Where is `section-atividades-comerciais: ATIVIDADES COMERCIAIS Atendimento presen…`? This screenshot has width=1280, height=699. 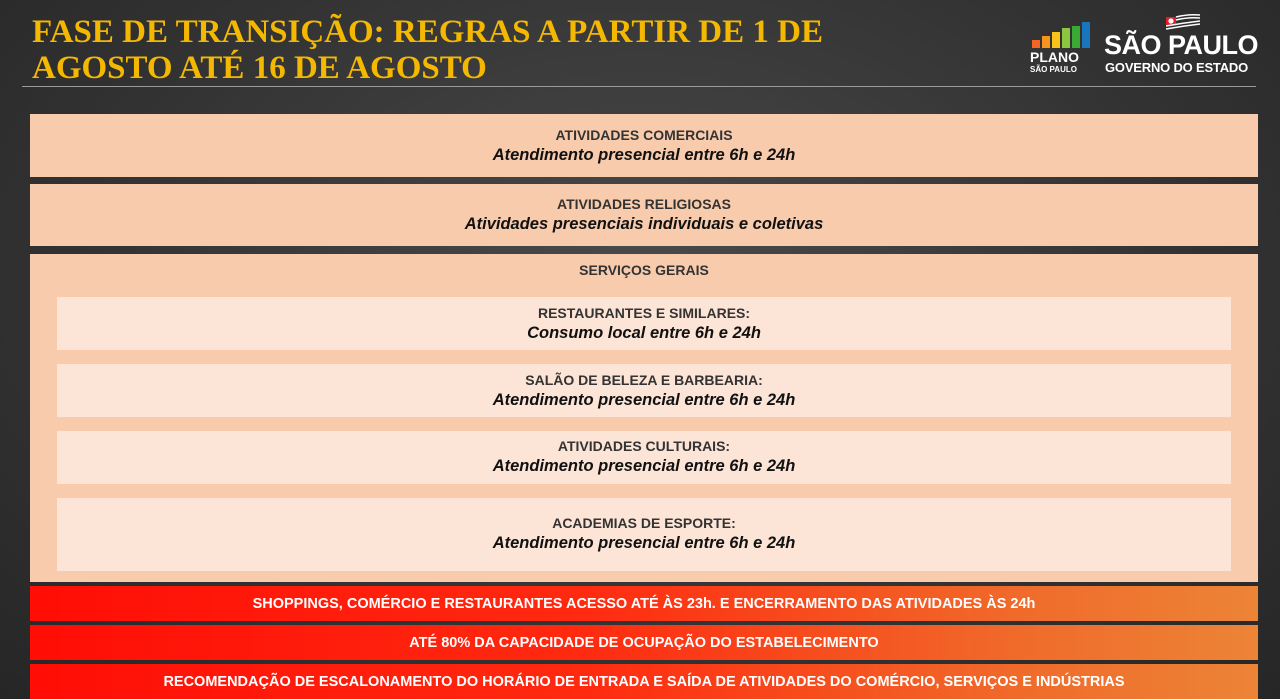 section-atividades-comerciais: ATIVIDADES COMERCIAIS Atendimento presen… is located at coordinates (644, 145).